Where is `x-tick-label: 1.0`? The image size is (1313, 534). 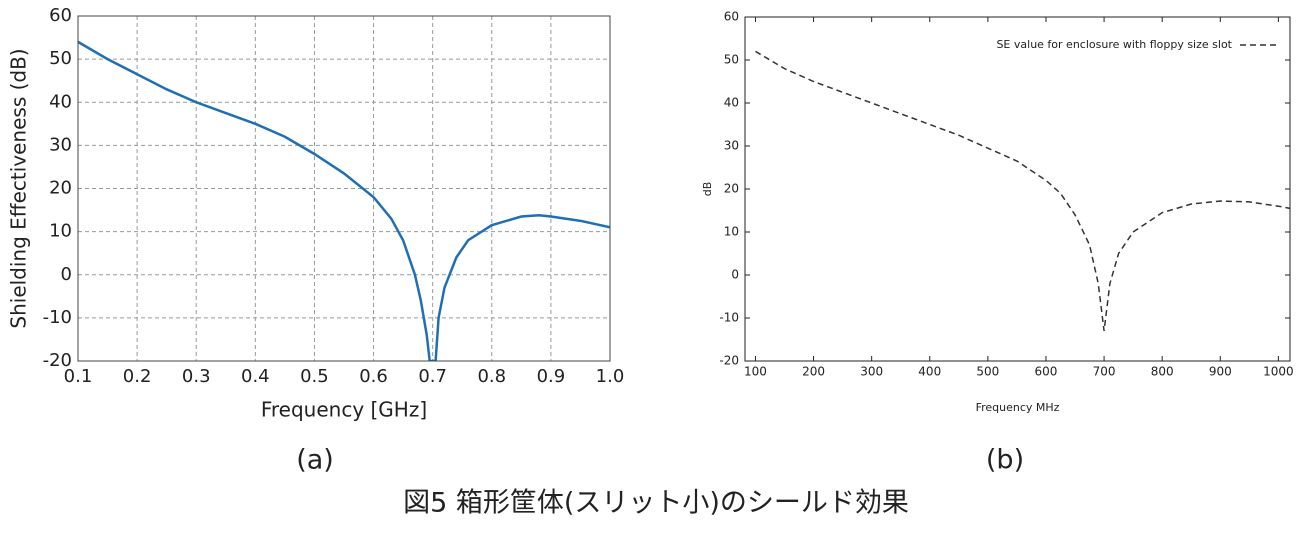 x-tick-label: 1.0 is located at coordinates (610, 376).